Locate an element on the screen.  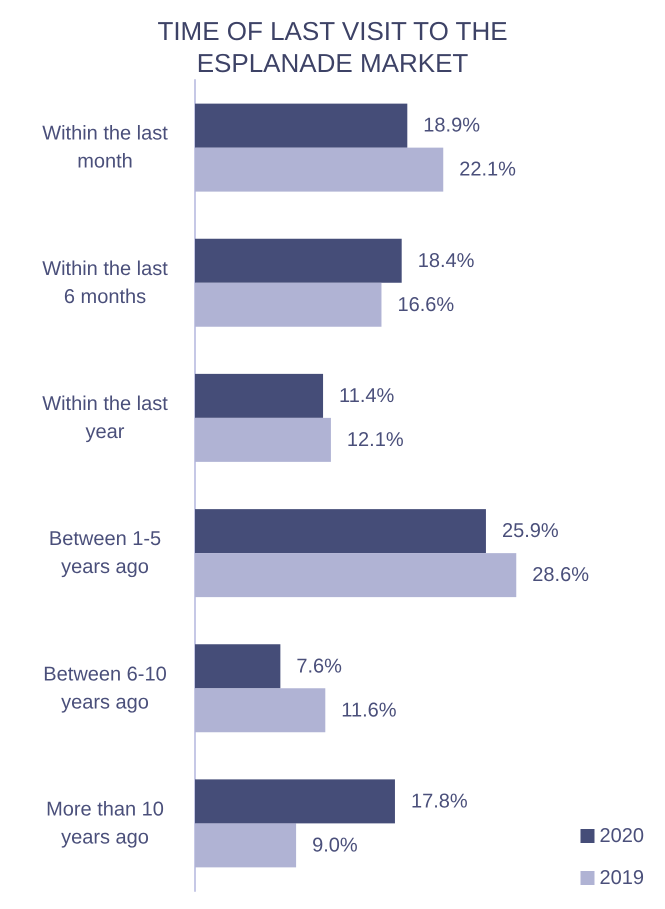
chart-title: TIME OF LAST VISIT TO THE ESPLANADE MARKET is located at coordinates (332, 47).